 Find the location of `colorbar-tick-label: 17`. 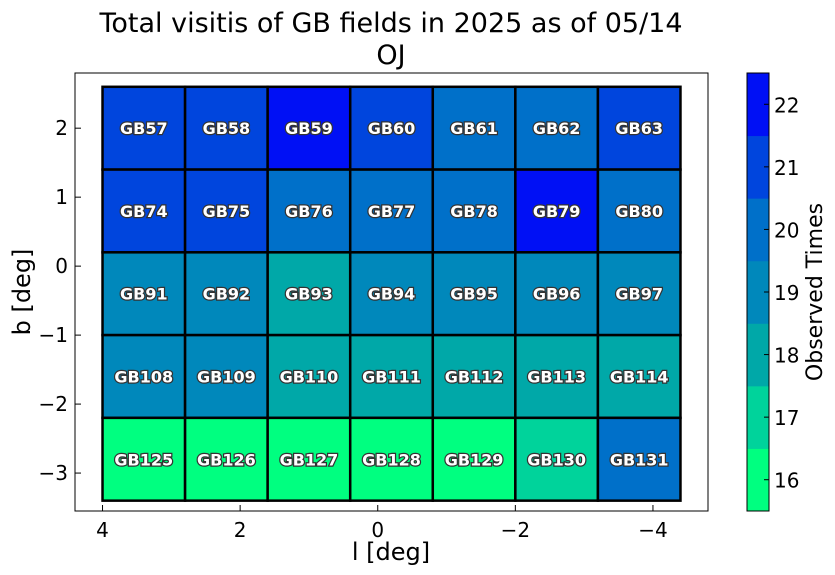

colorbar-tick-label: 17 is located at coordinates (786, 418).